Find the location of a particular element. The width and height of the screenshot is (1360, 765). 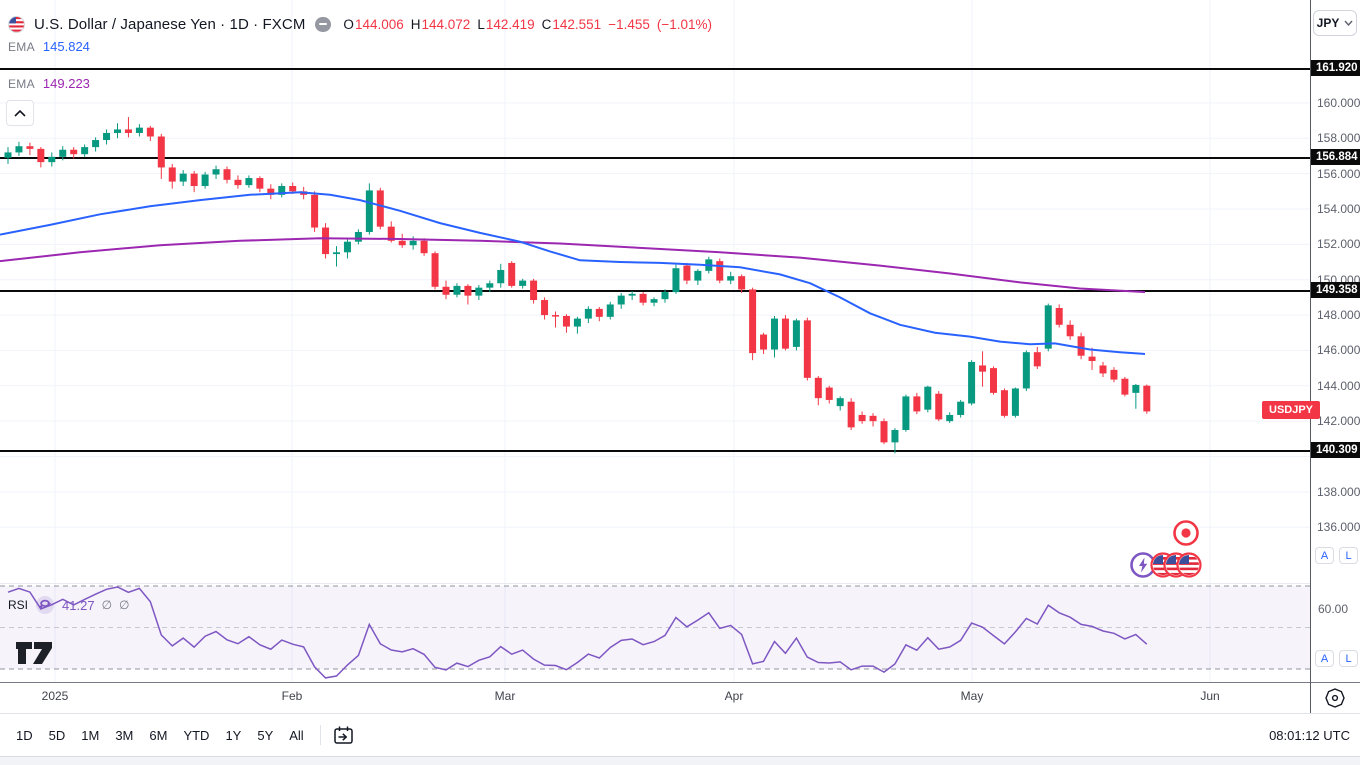

rsi-value: 41.27 is located at coordinates (78, 605).